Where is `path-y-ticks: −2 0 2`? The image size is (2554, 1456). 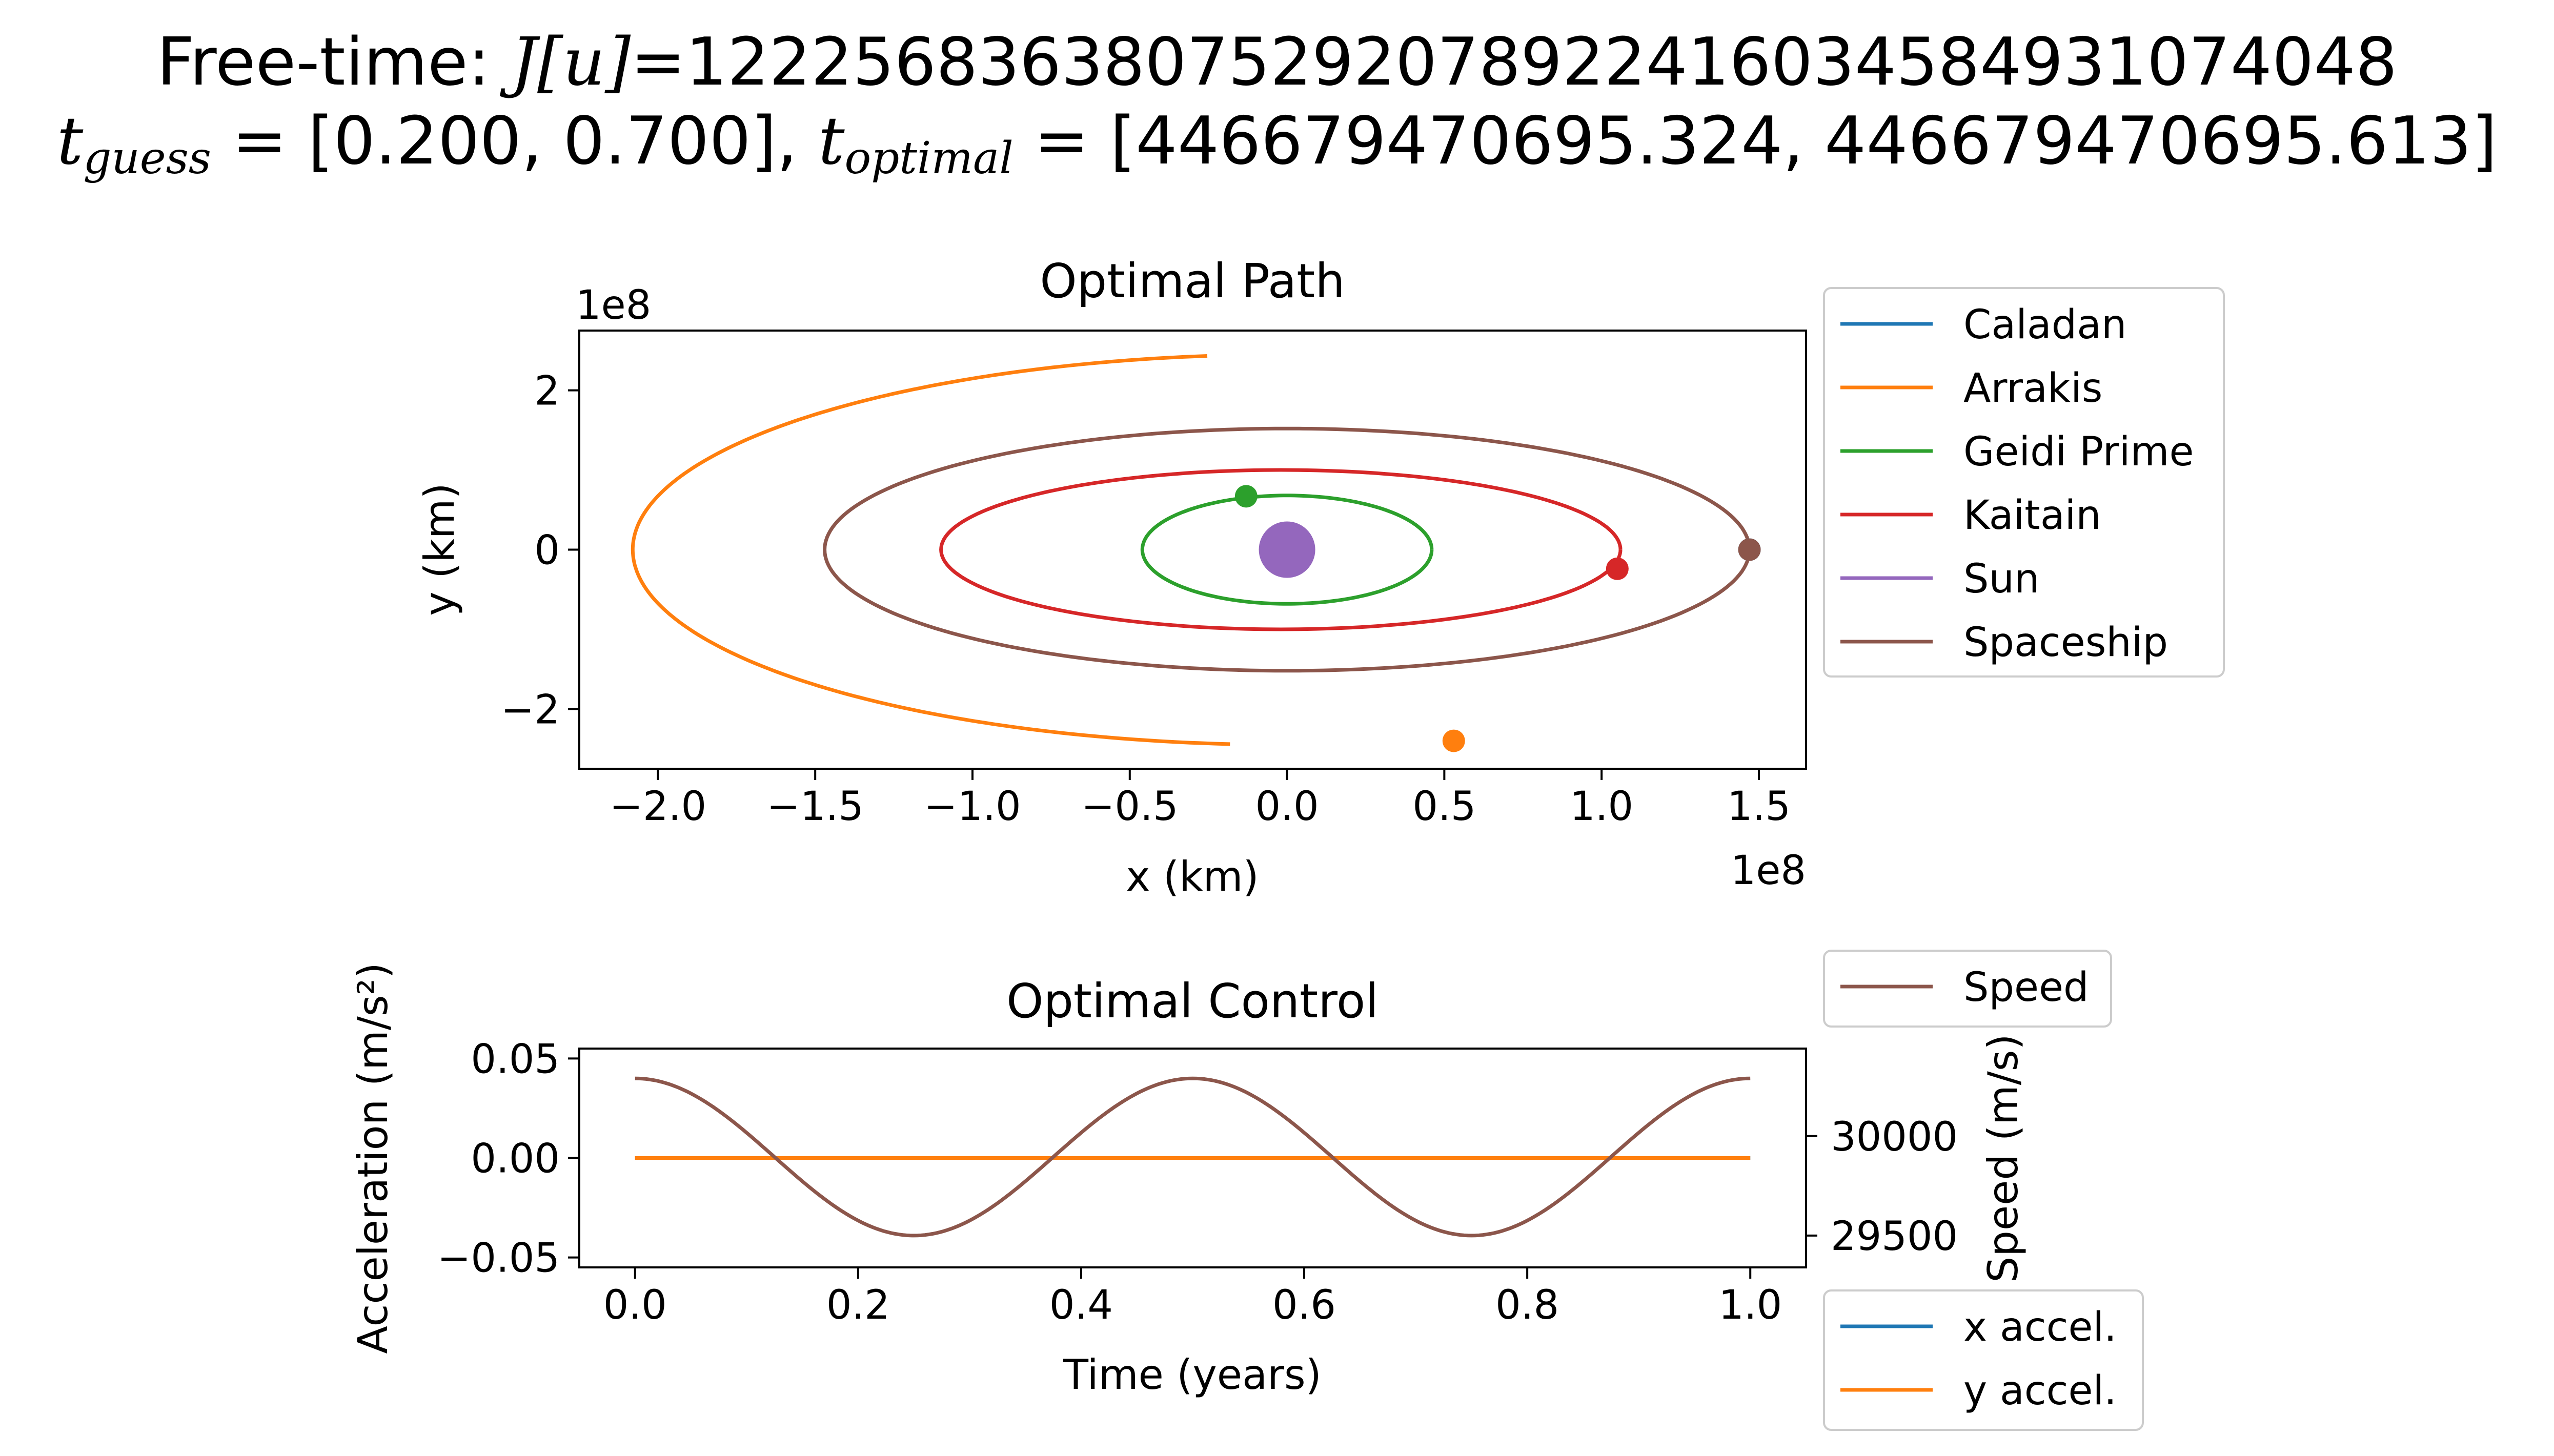
path-y-ticks: −2 0 2 is located at coordinates (540, 550).